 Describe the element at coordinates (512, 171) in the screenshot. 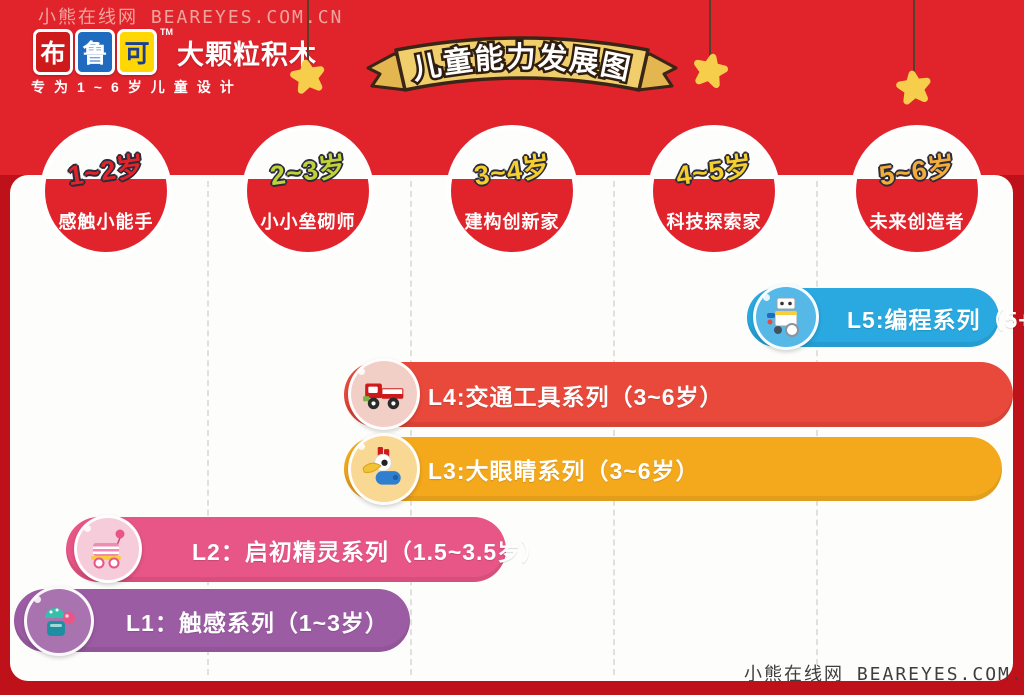

I see `age-range-label: 3~4岁` at that location.